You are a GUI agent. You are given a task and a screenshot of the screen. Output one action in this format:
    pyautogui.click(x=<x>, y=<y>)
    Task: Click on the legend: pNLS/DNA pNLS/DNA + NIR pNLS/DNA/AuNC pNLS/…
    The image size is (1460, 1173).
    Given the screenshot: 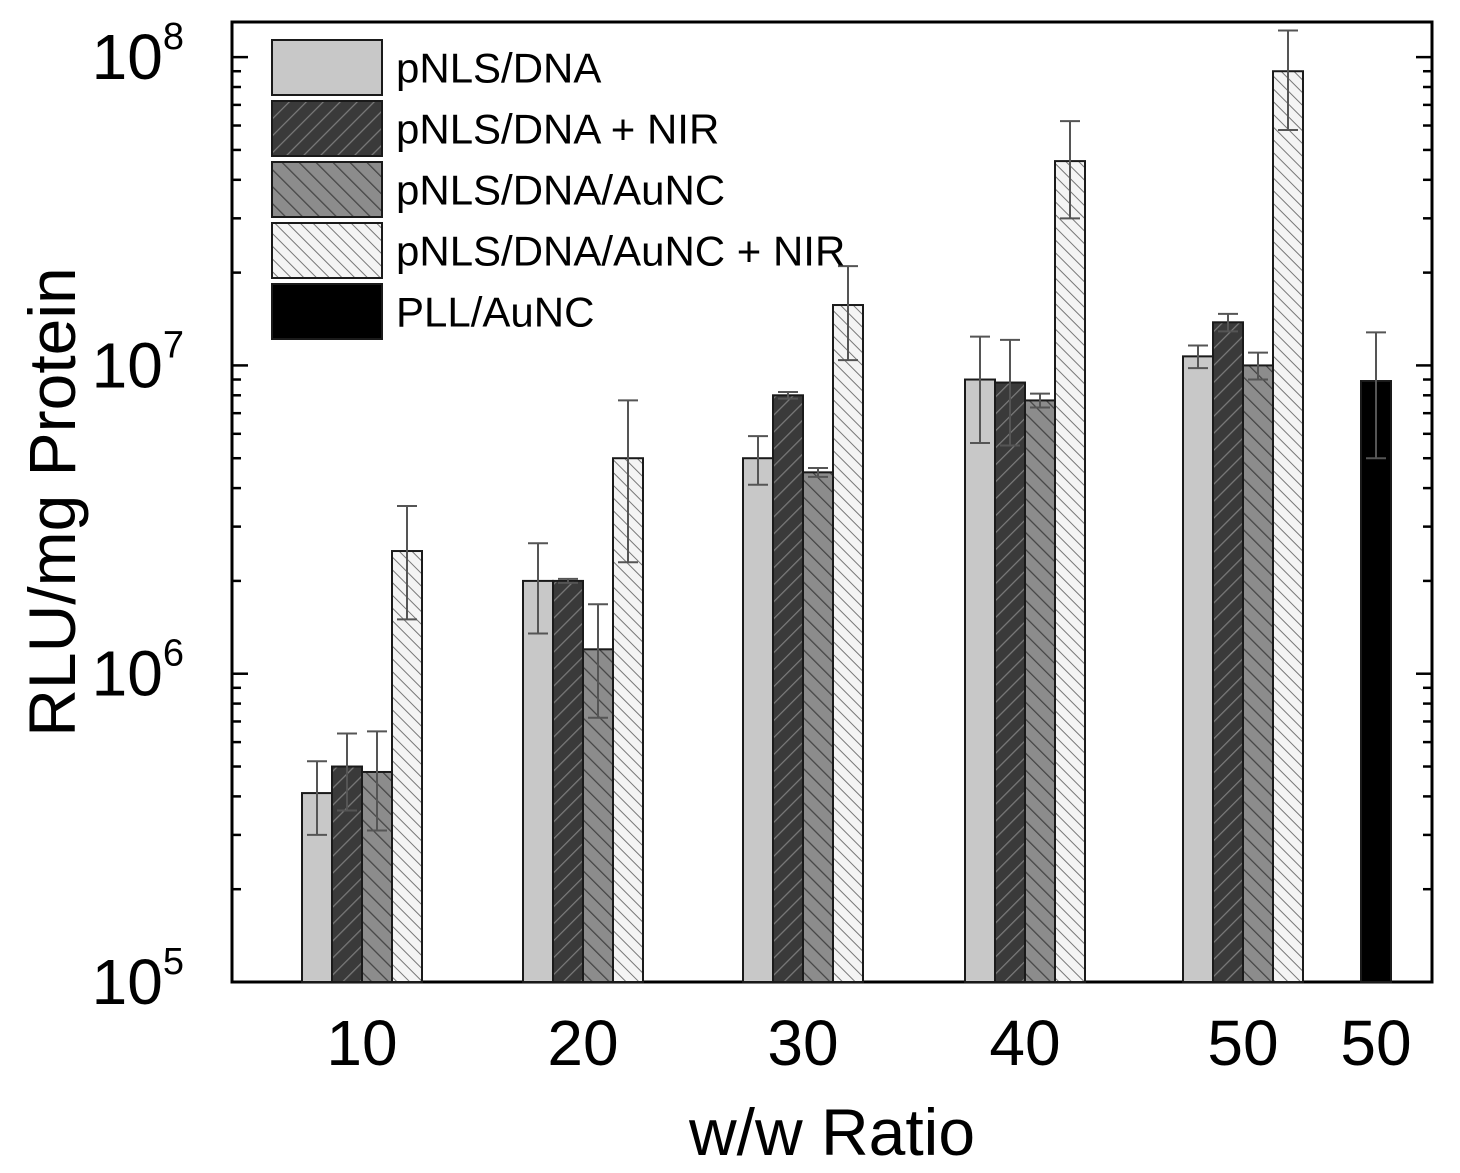 What is the action you would take?
    pyautogui.click(x=558, y=189)
    